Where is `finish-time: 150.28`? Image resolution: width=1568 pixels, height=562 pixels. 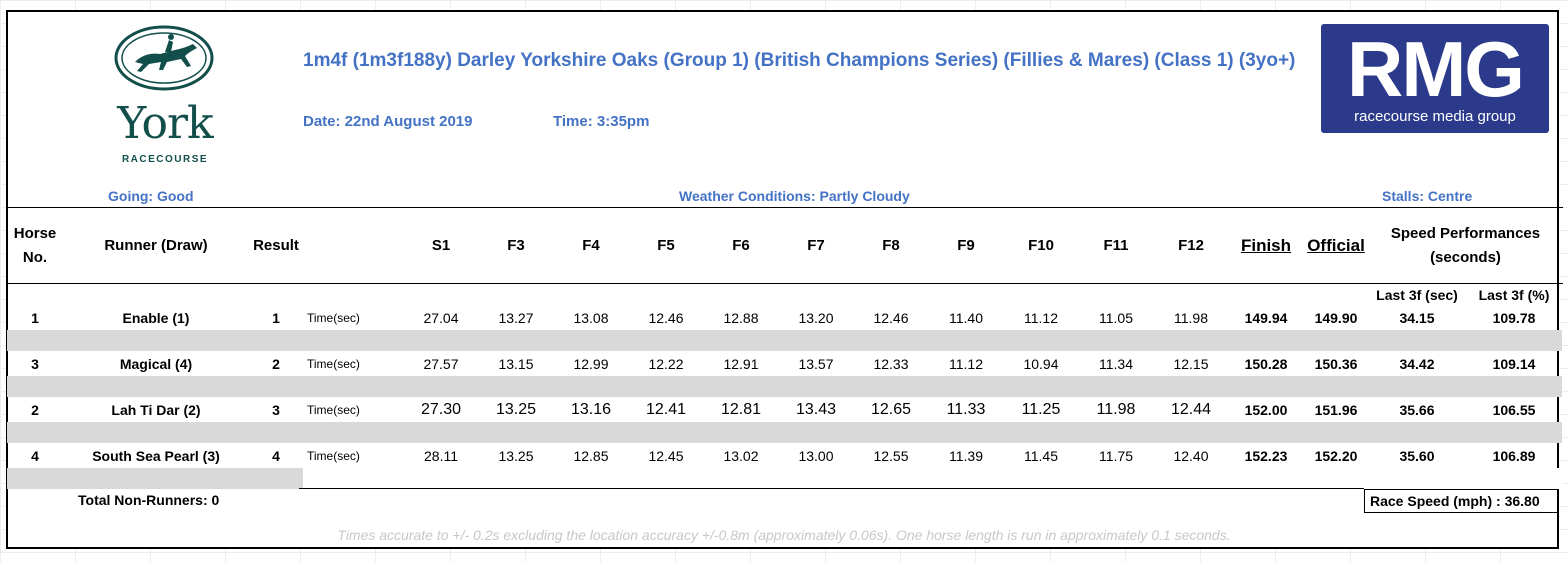
finish-time: 150.28 is located at coordinates (1266, 363).